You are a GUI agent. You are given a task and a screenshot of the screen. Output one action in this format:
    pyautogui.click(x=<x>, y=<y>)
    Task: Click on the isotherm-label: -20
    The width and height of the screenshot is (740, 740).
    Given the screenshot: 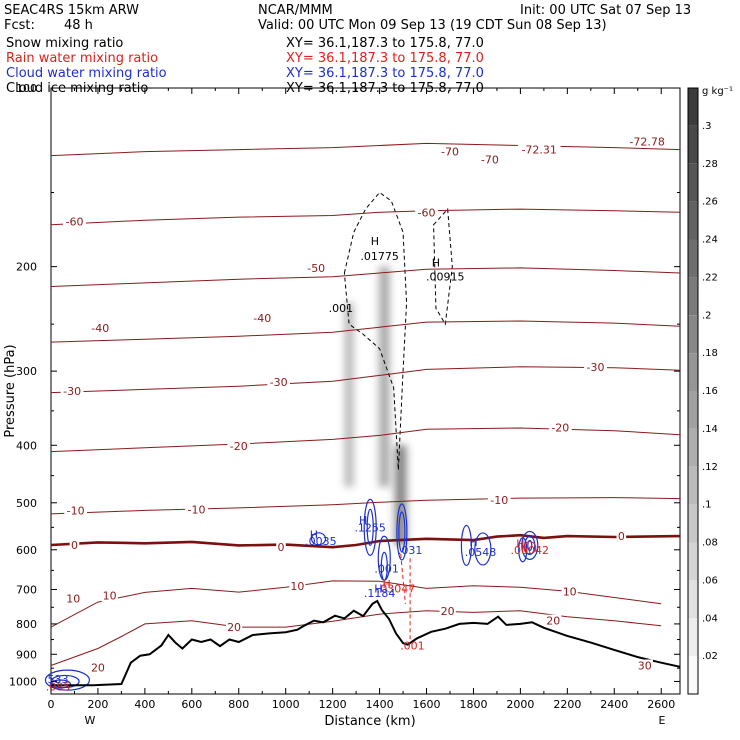 What is the action you would take?
    pyautogui.click(x=560, y=427)
    